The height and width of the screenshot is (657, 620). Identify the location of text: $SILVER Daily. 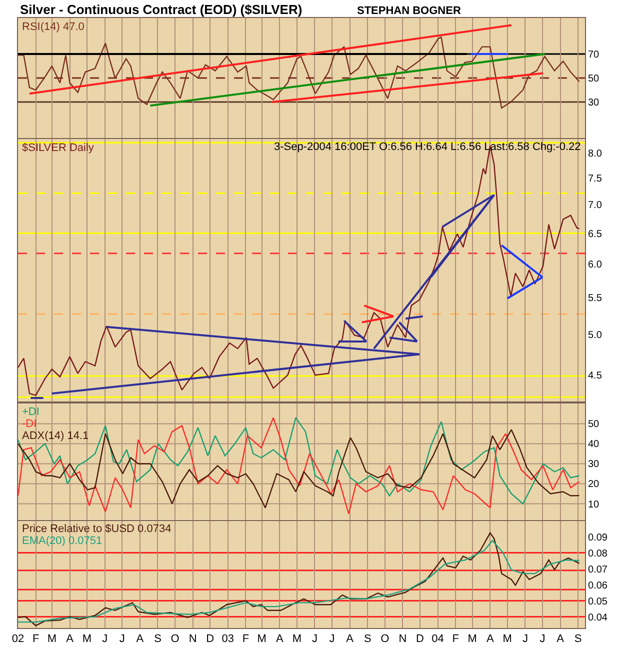
(58, 148).